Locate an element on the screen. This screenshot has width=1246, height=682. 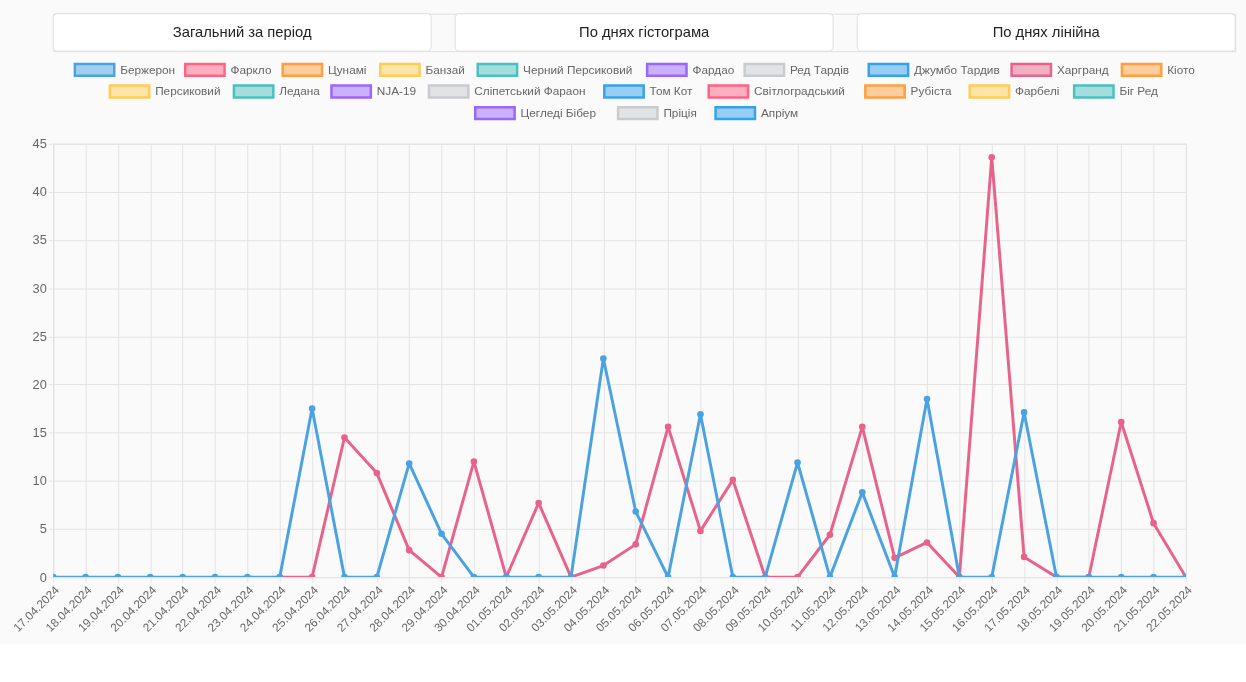
legend-label: Черний Персиковий is located at coordinates (578, 69).